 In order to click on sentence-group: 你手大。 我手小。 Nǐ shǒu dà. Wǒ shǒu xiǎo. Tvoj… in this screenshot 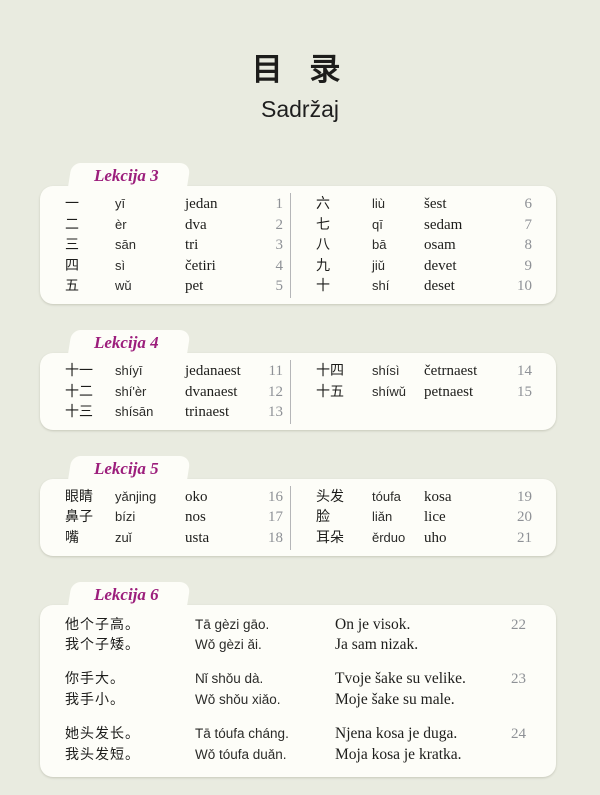, I will do `click(295, 690)`.